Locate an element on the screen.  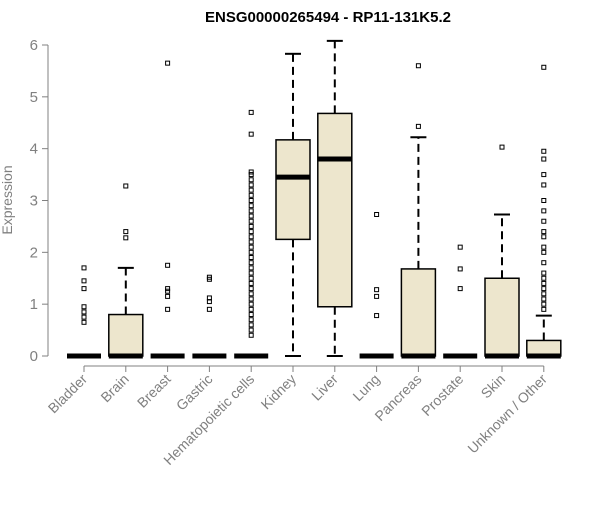
chart-title: ENSG00000265494 - RP11-131K5.2 is located at coordinates (328, 17).